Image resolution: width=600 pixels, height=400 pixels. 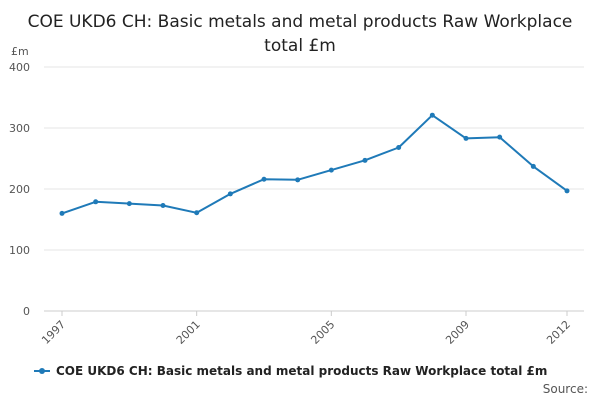 What do you see at coordinates (20, 51) in the screenshot?
I see `y-axis-unit-label: £m` at bounding box center [20, 51].